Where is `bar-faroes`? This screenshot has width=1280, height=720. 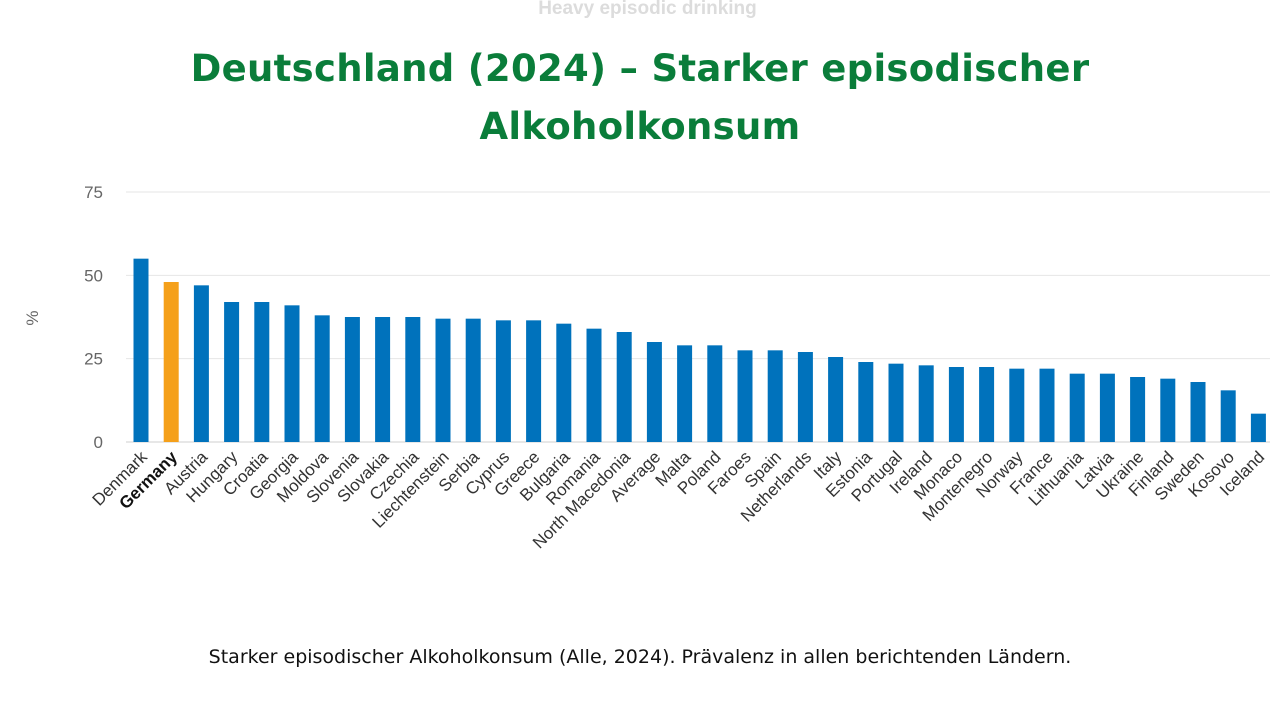
bar-faroes is located at coordinates (745, 396).